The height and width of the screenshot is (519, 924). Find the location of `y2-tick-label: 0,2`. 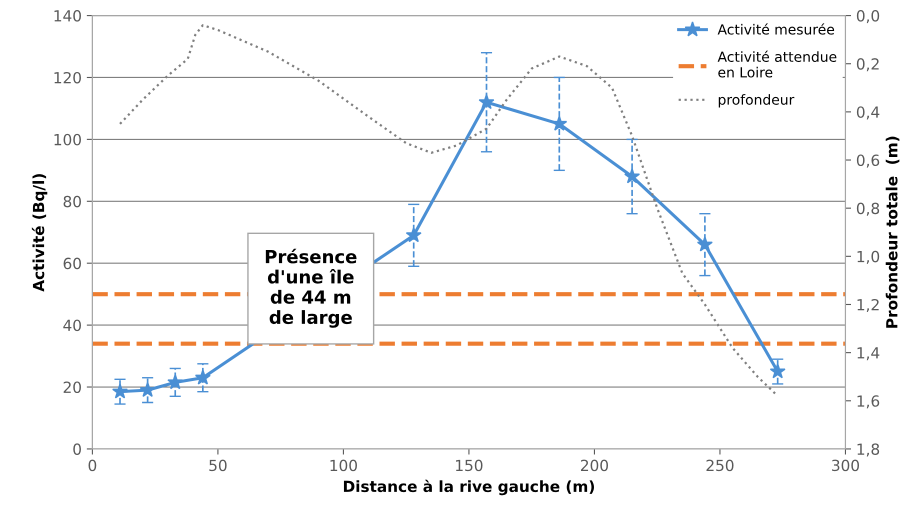

y2-tick-label: 0,2 is located at coordinates (867, 65).